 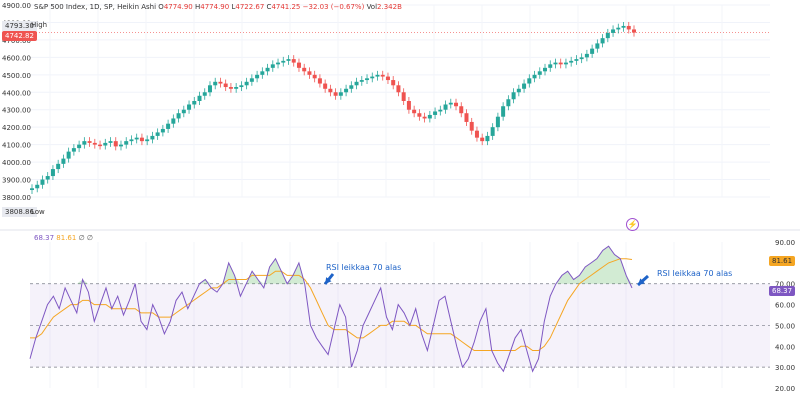 I want to click on price-tick-label: 4400.00, so click(x=16, y=93).